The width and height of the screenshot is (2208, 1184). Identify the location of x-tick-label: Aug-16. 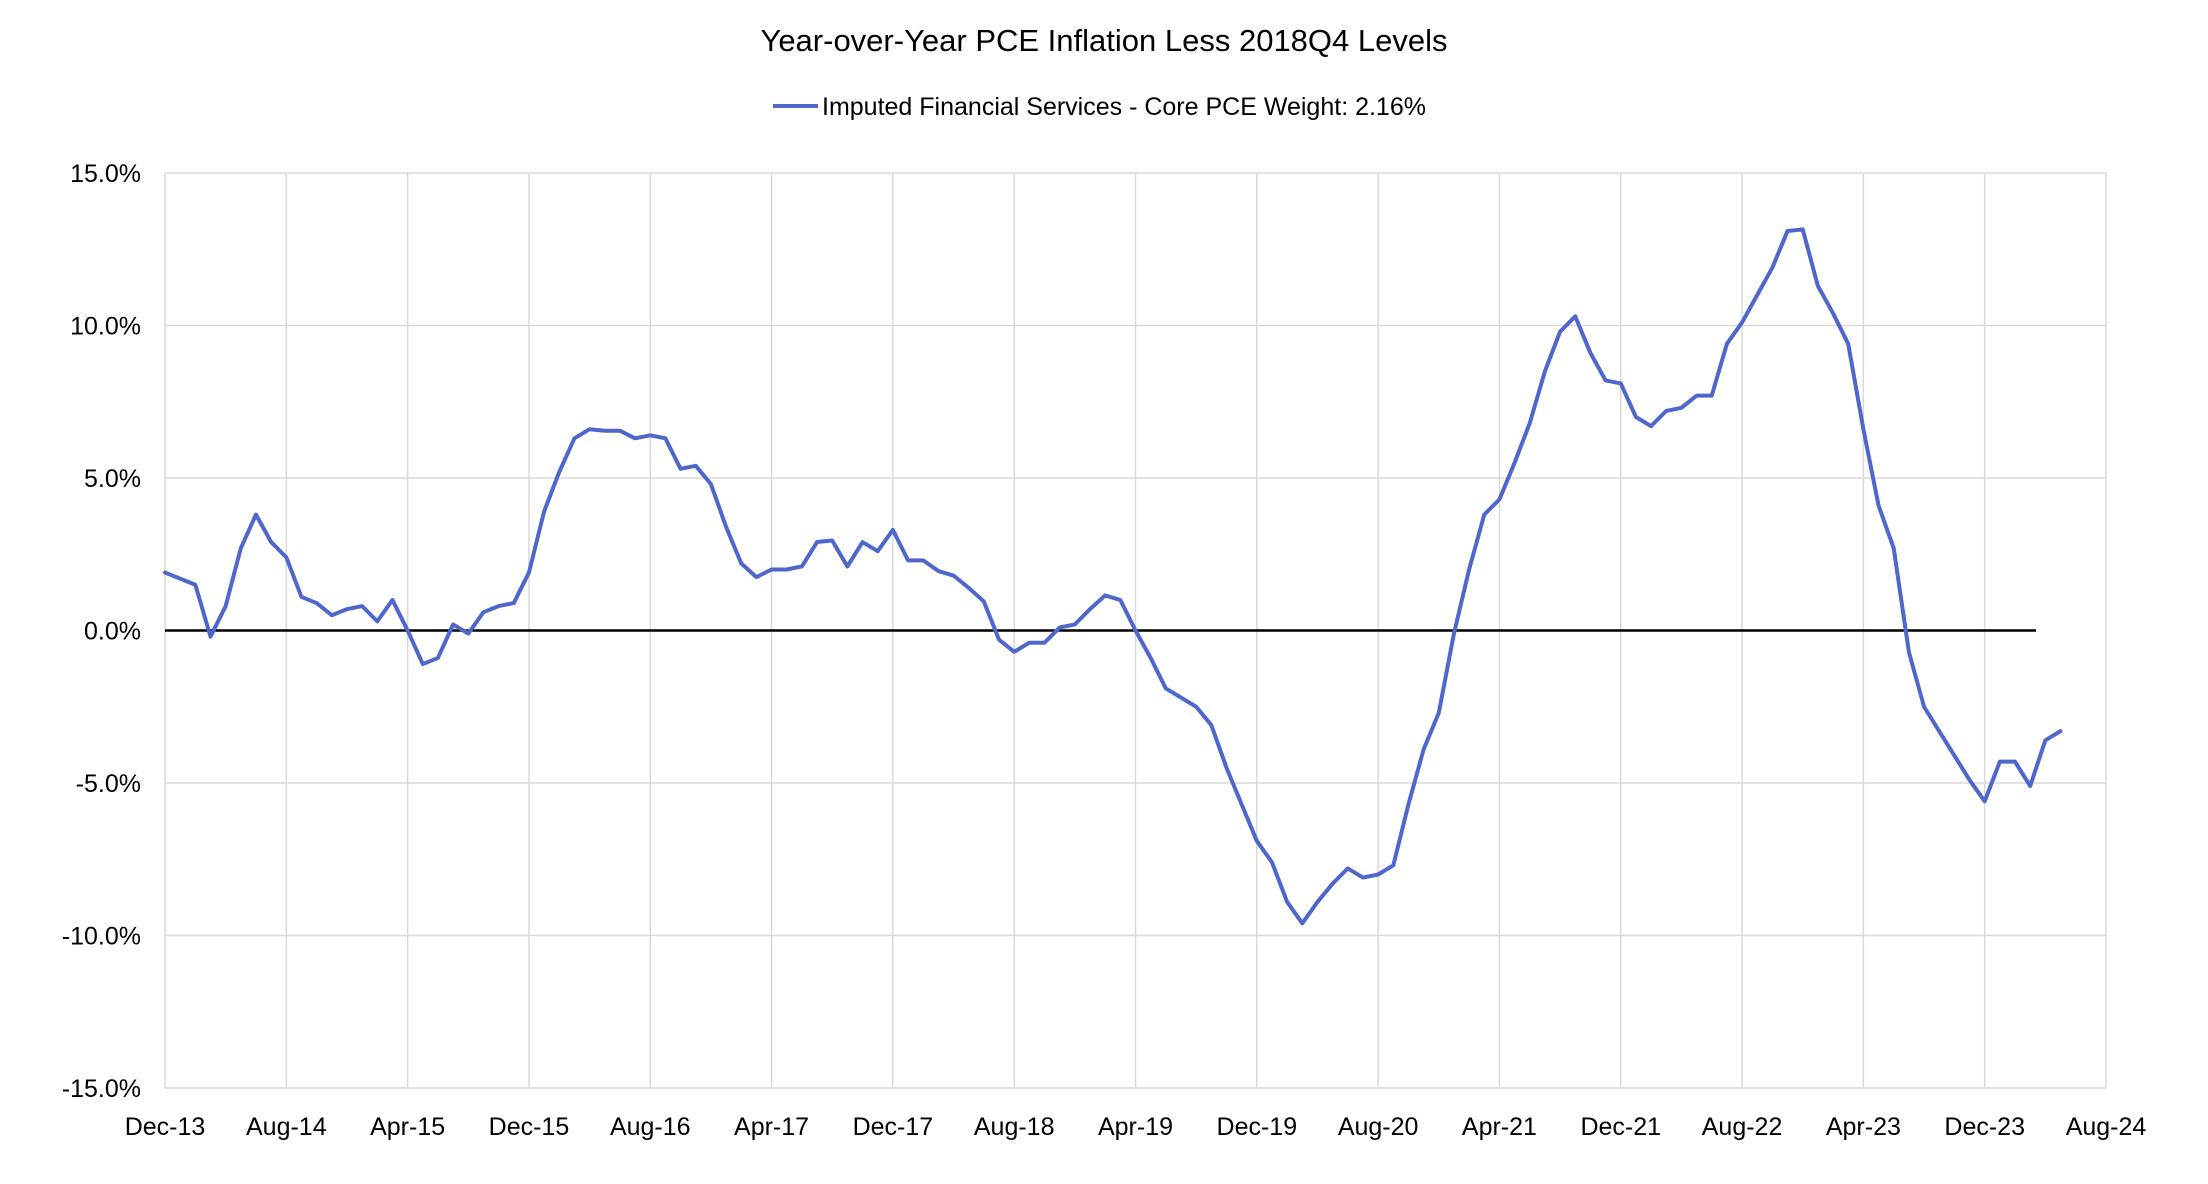
(650, 1127).